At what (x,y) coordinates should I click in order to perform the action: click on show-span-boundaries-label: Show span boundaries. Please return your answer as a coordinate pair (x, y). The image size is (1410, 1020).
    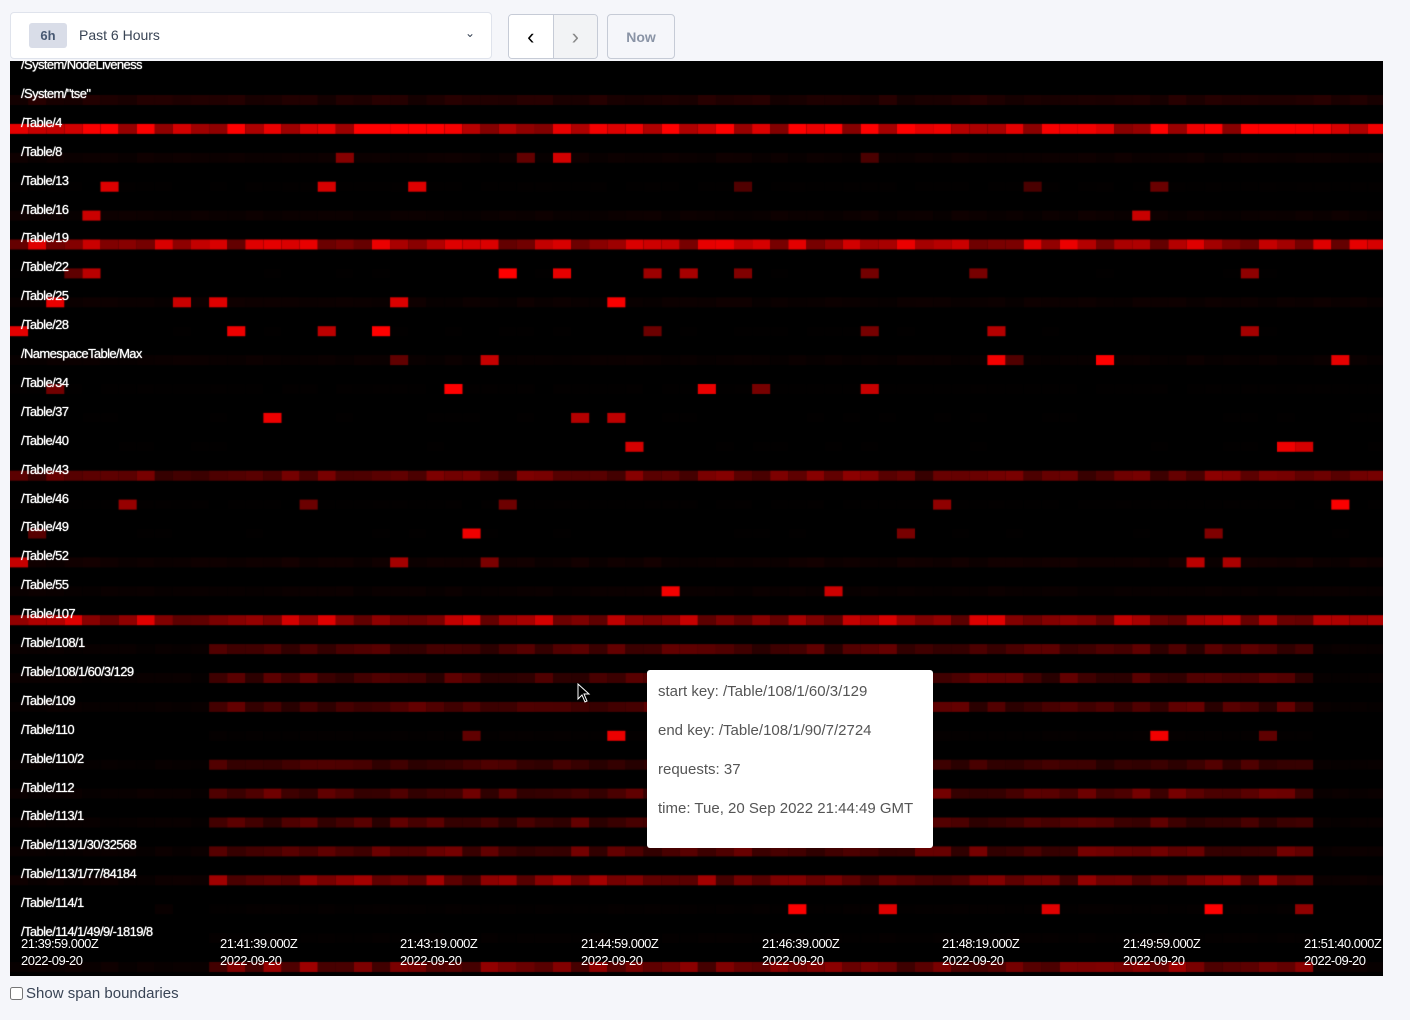
    Looking at the image, I should click on (102, 993).